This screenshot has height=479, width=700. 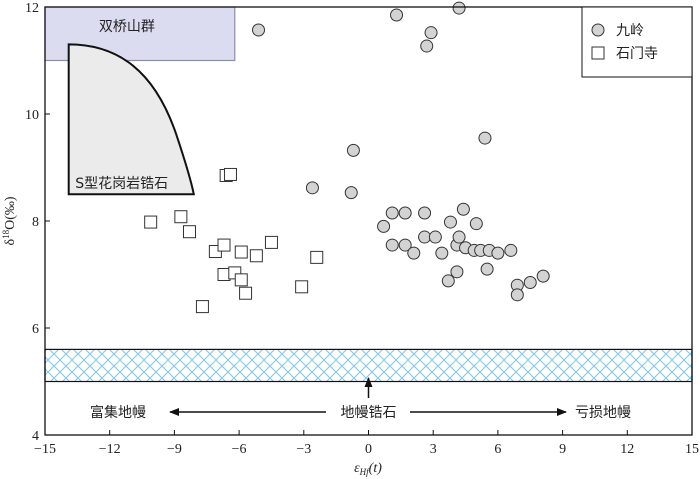 What do you see at coordinates (131, 119) in the screenshot?
I see `s-type-granite-region` at bounding box center [131, 119].